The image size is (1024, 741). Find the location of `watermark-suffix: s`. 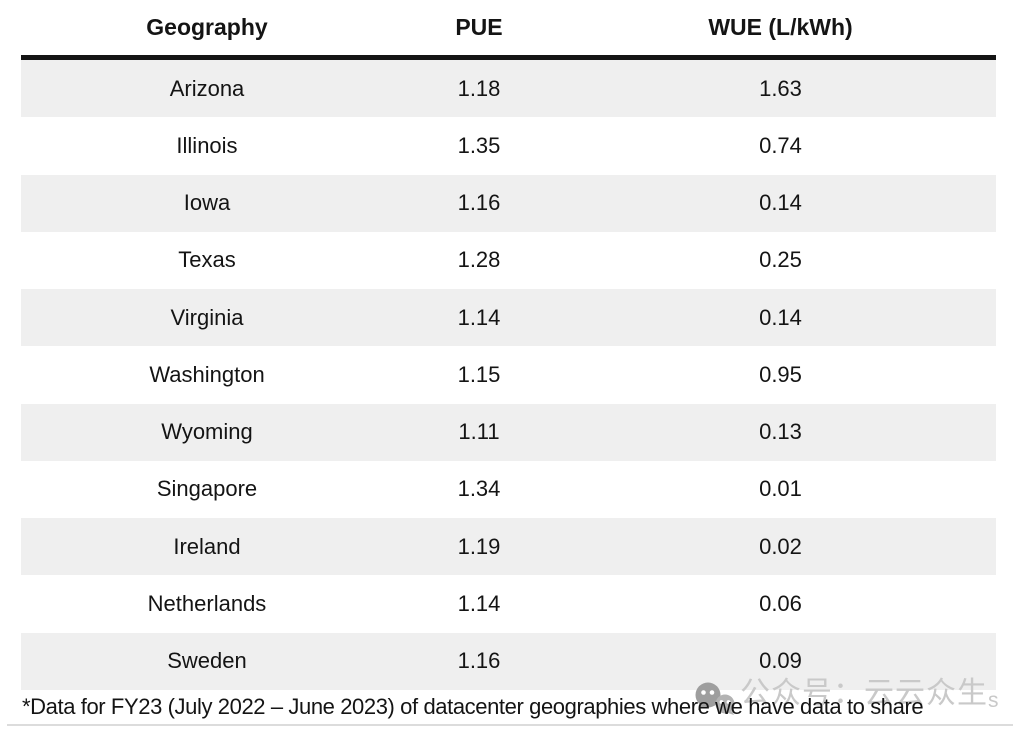

watermark-suffix: s is located at coordinates (993, 700).